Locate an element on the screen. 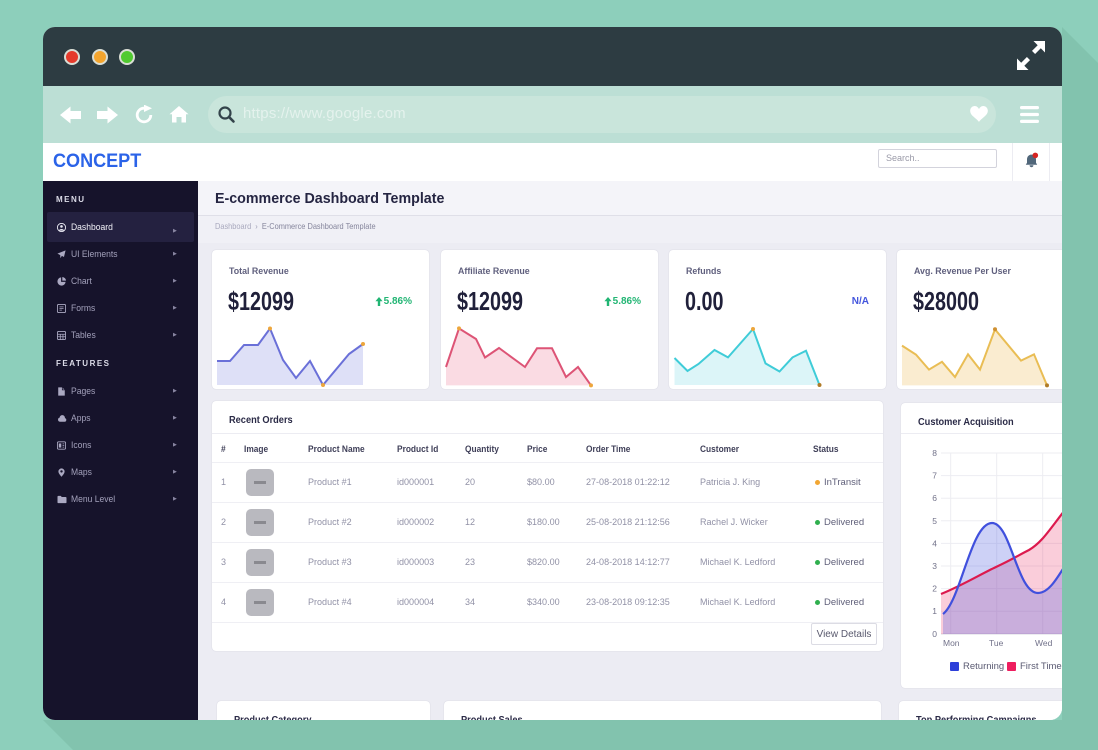 The height and width of the screenshot is (750, 1098). svg-text: 5 is located at coordinates (934, 521).